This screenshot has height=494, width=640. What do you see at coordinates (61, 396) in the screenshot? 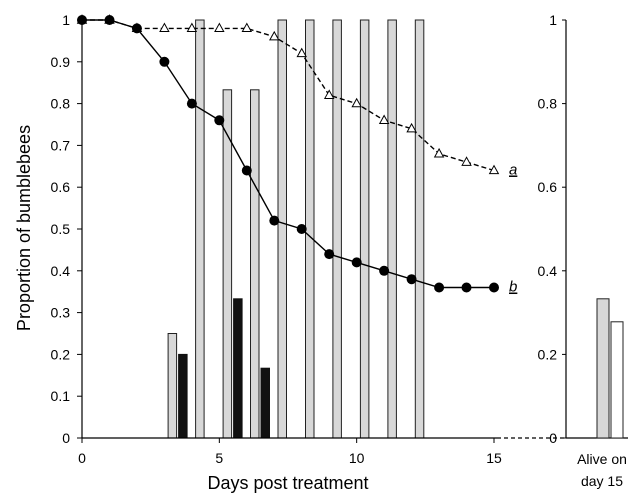
I see `y-tick-label-1: 0.1` at bounding box center [61, 396].